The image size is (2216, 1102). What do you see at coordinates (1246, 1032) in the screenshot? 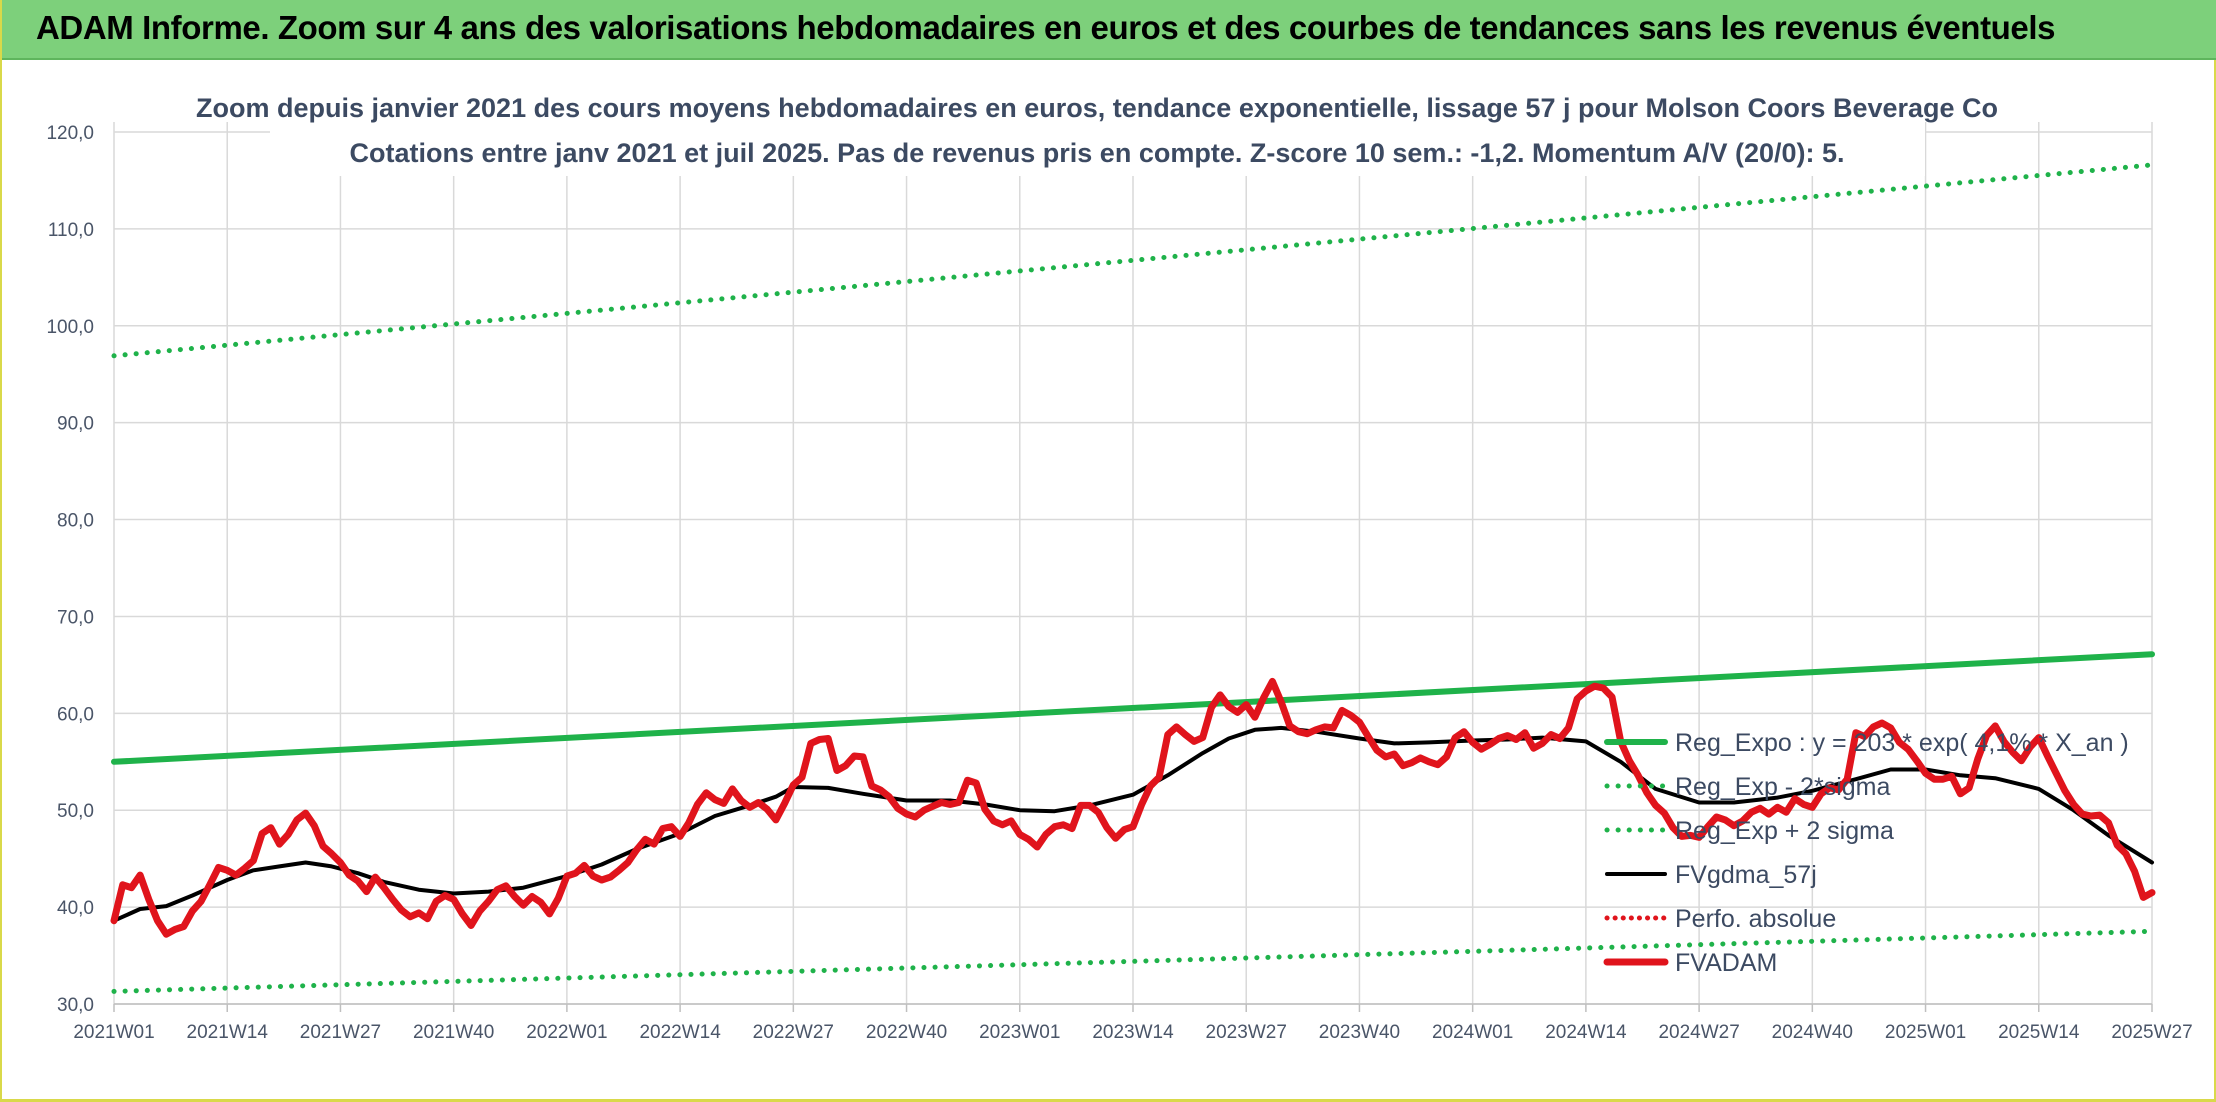
I see `x-tick-label: 2023W27` at bounding box center [1246, 1032].